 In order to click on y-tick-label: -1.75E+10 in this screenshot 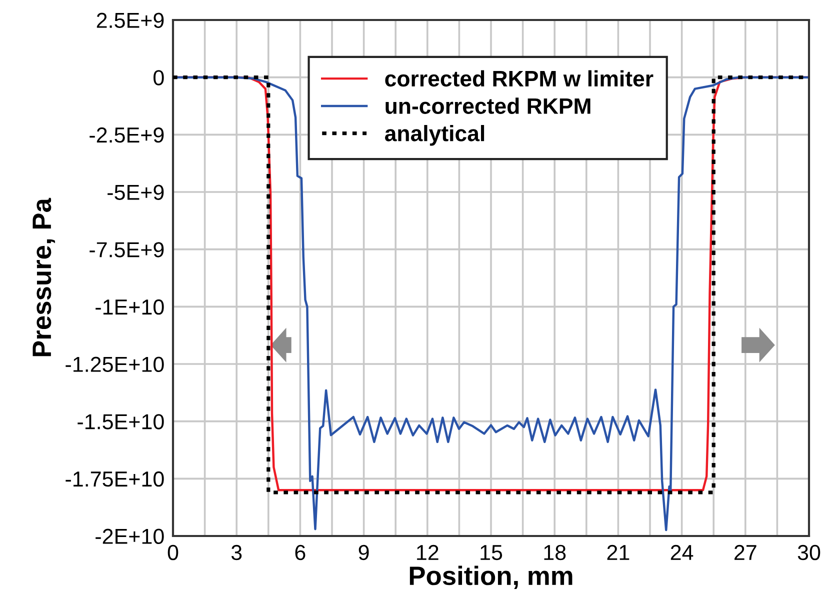, I will do `click(115, 479)`.